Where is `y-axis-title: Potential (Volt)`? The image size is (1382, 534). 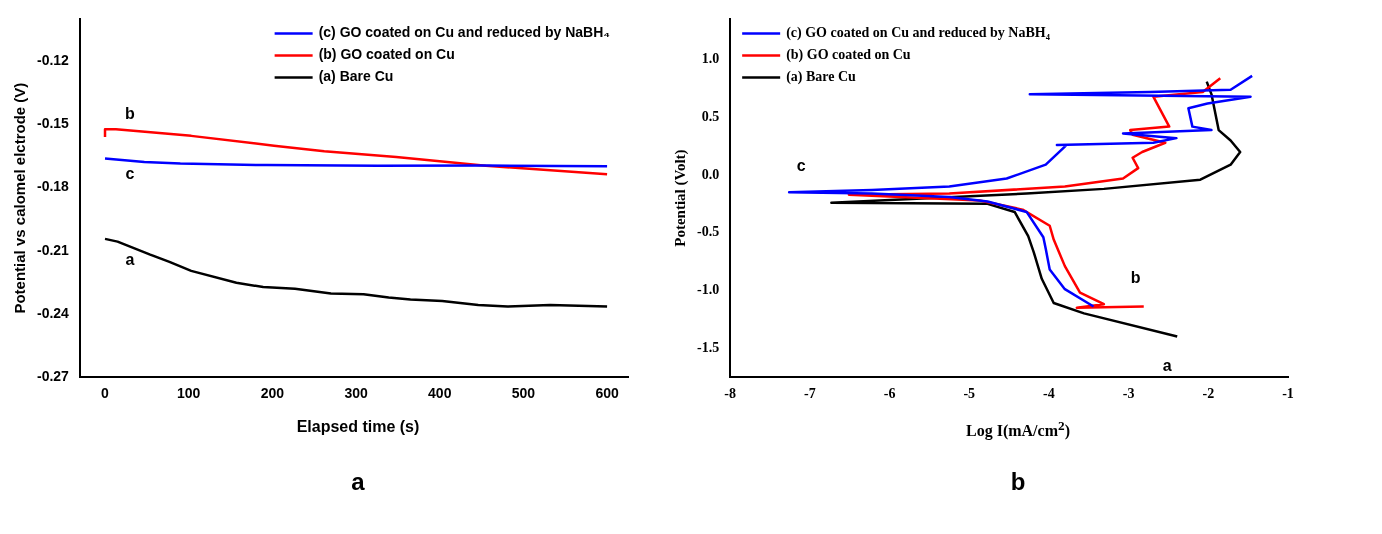 y-axis-title: Potential (Volt) is located at coordinates (680, 198).